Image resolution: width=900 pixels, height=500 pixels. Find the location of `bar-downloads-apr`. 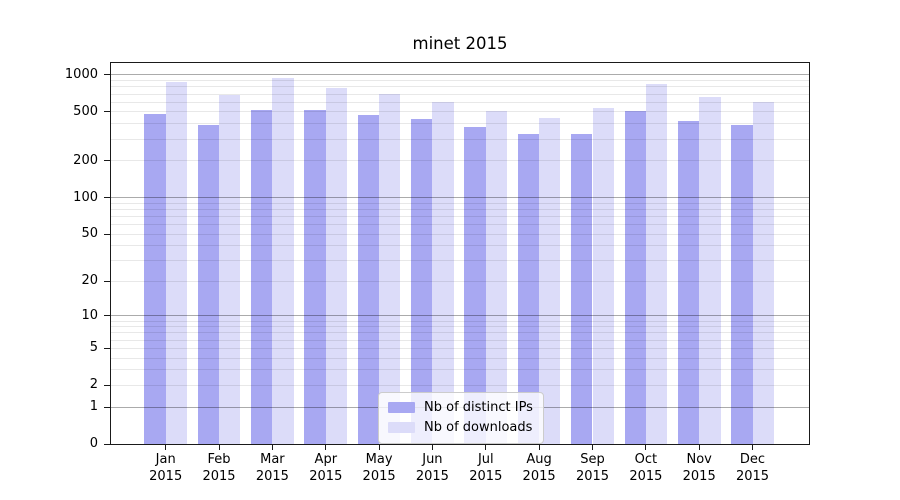

bar-downloads-apr is located at coordinates (336, 265).